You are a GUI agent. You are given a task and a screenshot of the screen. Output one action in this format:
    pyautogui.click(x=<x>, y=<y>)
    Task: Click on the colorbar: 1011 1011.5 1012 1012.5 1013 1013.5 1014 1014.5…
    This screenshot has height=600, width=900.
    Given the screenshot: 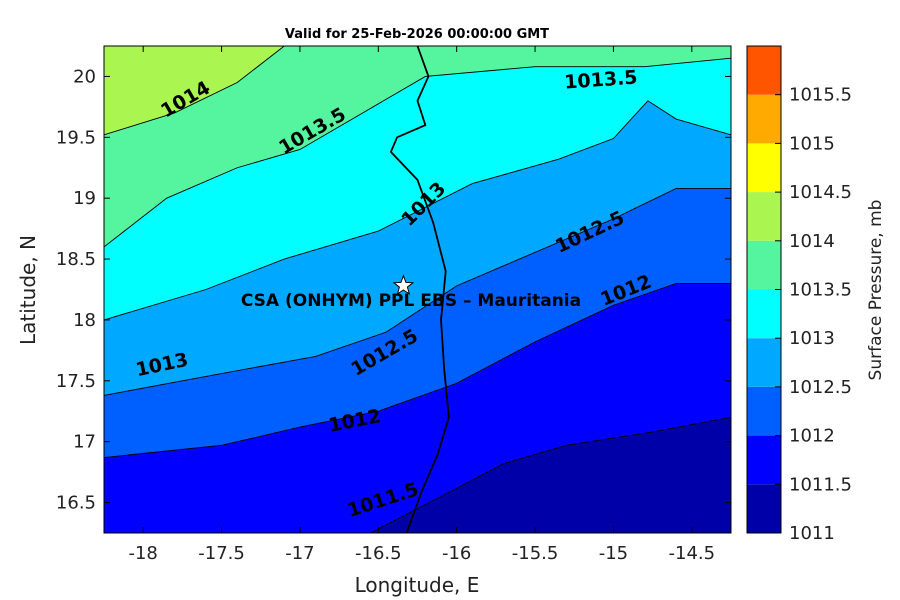 What is the action you would take?
    pyautogui.click(x=799, y=294)
    